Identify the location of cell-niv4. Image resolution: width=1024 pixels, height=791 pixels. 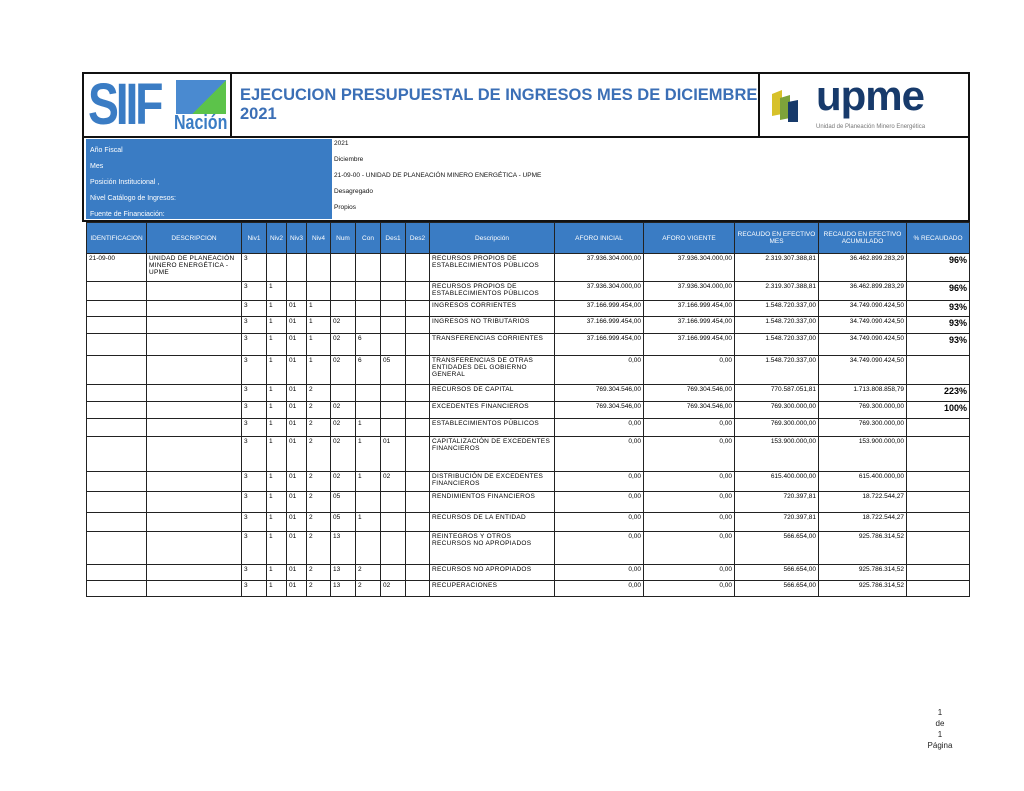
(318, 291).